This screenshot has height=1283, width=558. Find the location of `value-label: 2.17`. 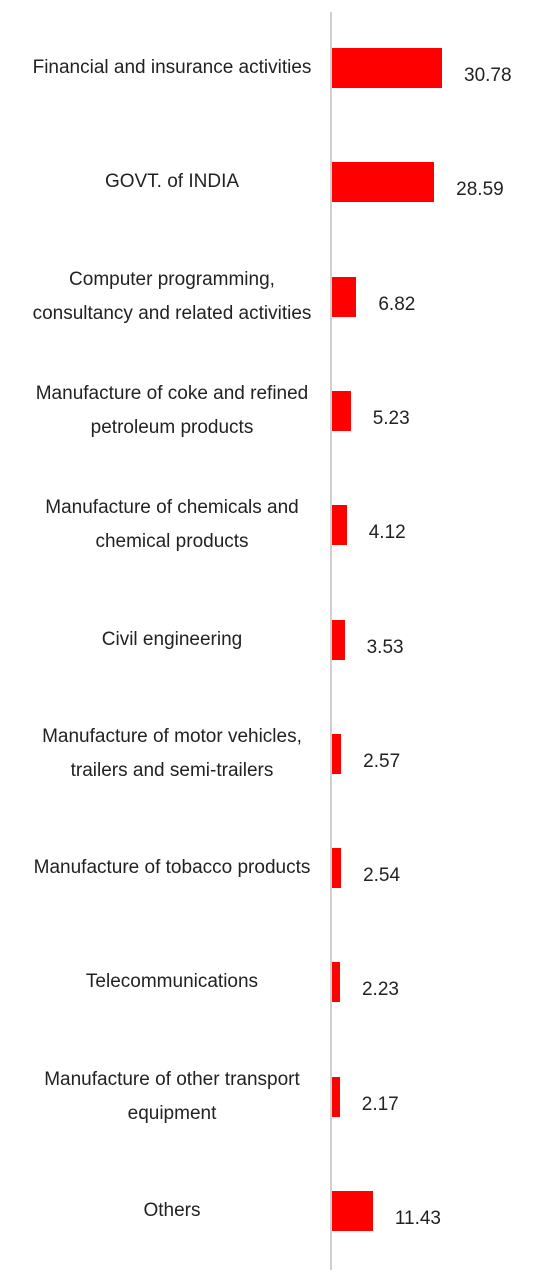

value-label: 2.17 is located at coordinates (380, 1104).